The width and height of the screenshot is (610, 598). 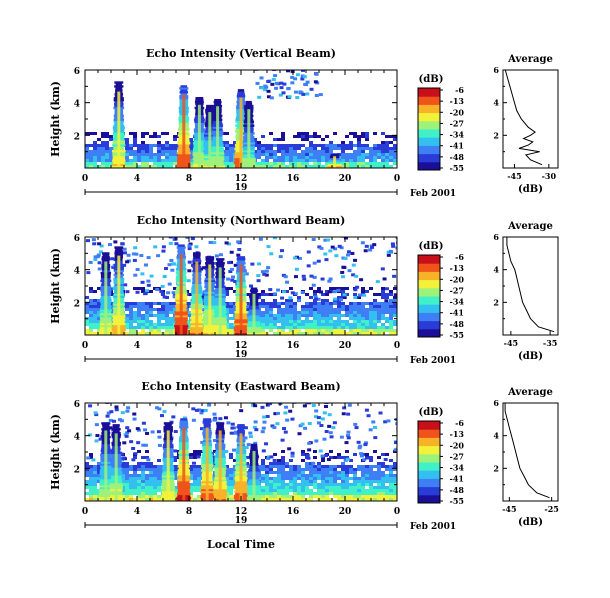 What do you see at coordinates (220, 429) in the screenshot?
I see `cloud-column-cell` at bounding box center [220, 429].